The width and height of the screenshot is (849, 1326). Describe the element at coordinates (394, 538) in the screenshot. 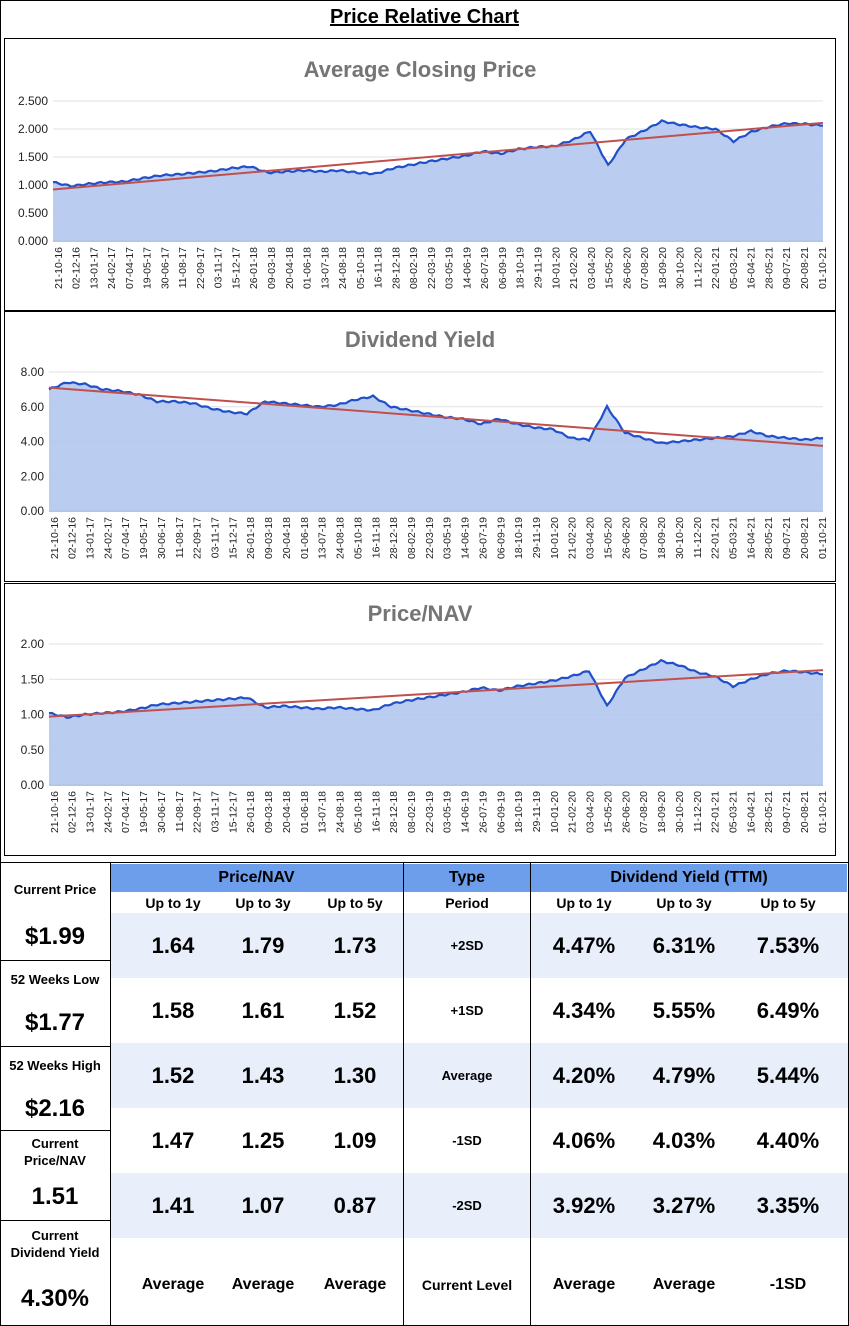

I see `x-tick-label: 28-12-18` at that location.